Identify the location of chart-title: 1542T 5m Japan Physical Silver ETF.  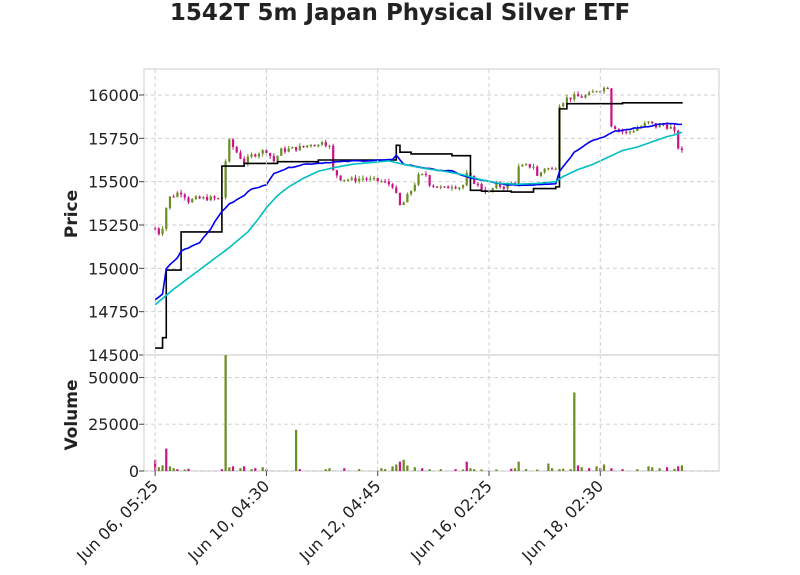
(400, 13).